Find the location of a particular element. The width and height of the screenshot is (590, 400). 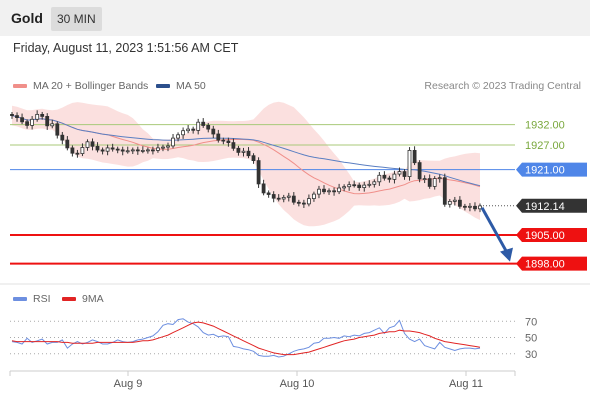

timestamp: Friday, August 11, 2023 1:51:56 AM CET is located at coordinates (126, 48).